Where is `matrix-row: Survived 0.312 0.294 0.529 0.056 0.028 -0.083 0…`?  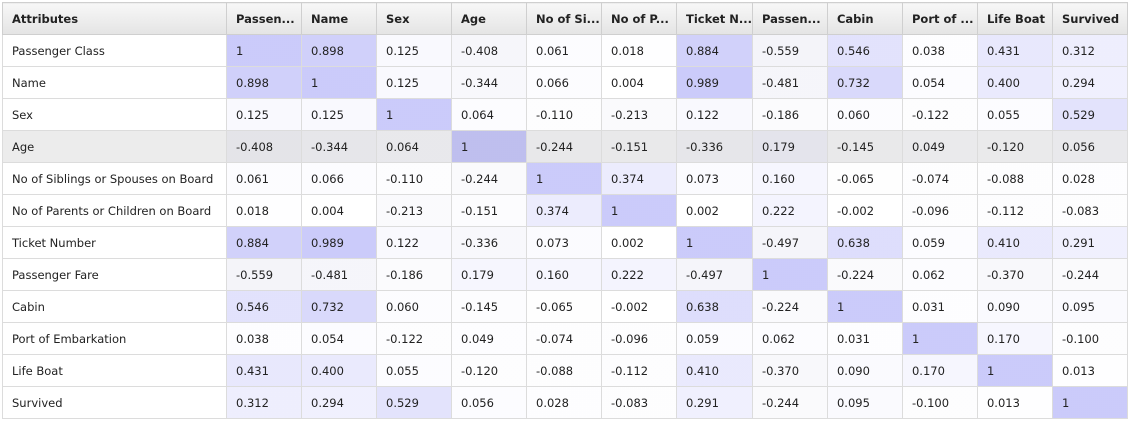 matrix-row: Survived 0.312 0.294 0.529 0.056 0.028 -0.083 0… is located at coordinates (565, 402).